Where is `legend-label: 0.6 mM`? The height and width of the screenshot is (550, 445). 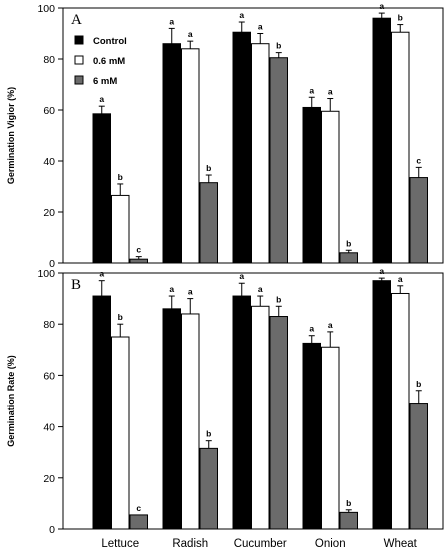 legend-label: 0.6 mM is located at coordinates (109, 61).